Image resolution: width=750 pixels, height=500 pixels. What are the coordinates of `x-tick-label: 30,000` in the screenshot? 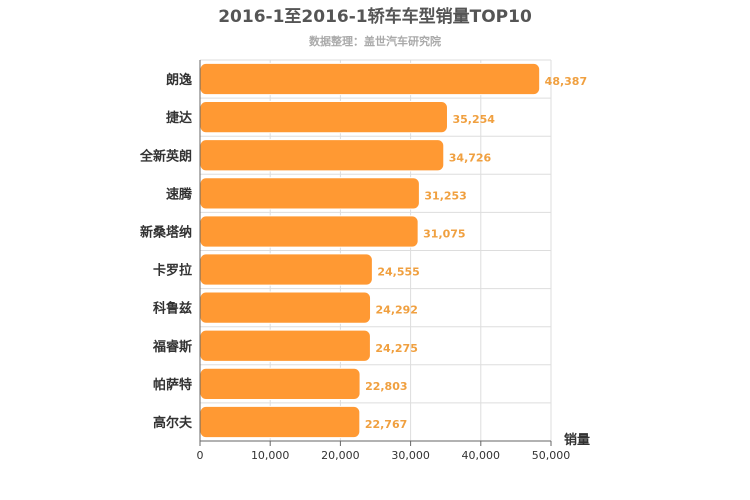 It's located at (410, 455).